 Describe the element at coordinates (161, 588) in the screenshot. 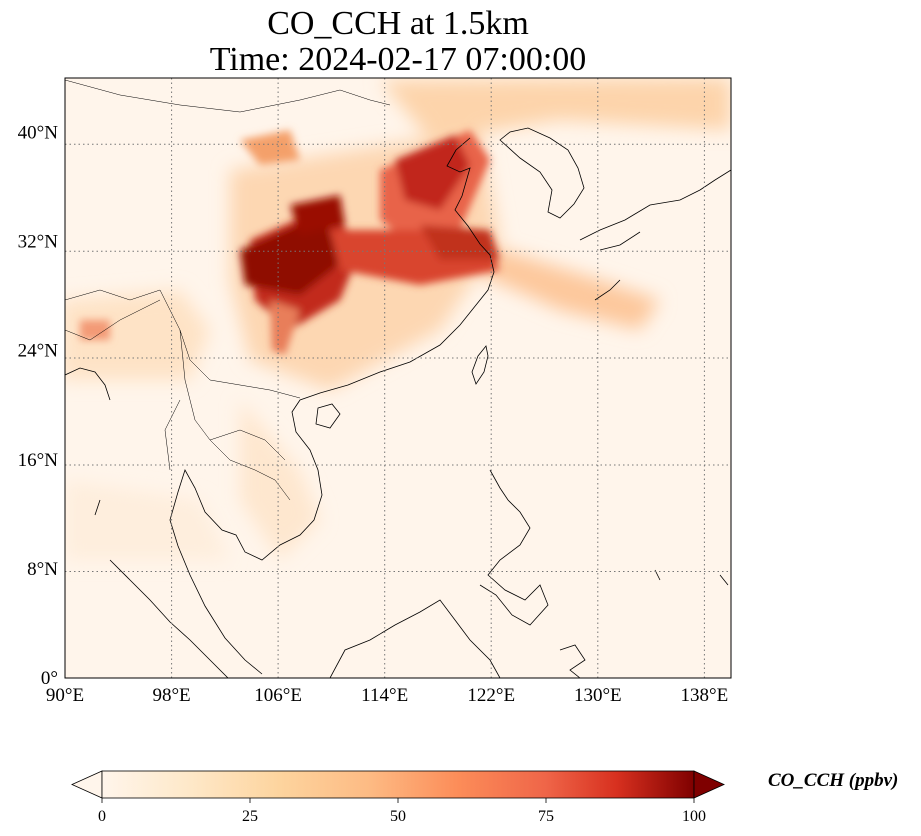

I see `coastline-sumatra-malaya` at that location.